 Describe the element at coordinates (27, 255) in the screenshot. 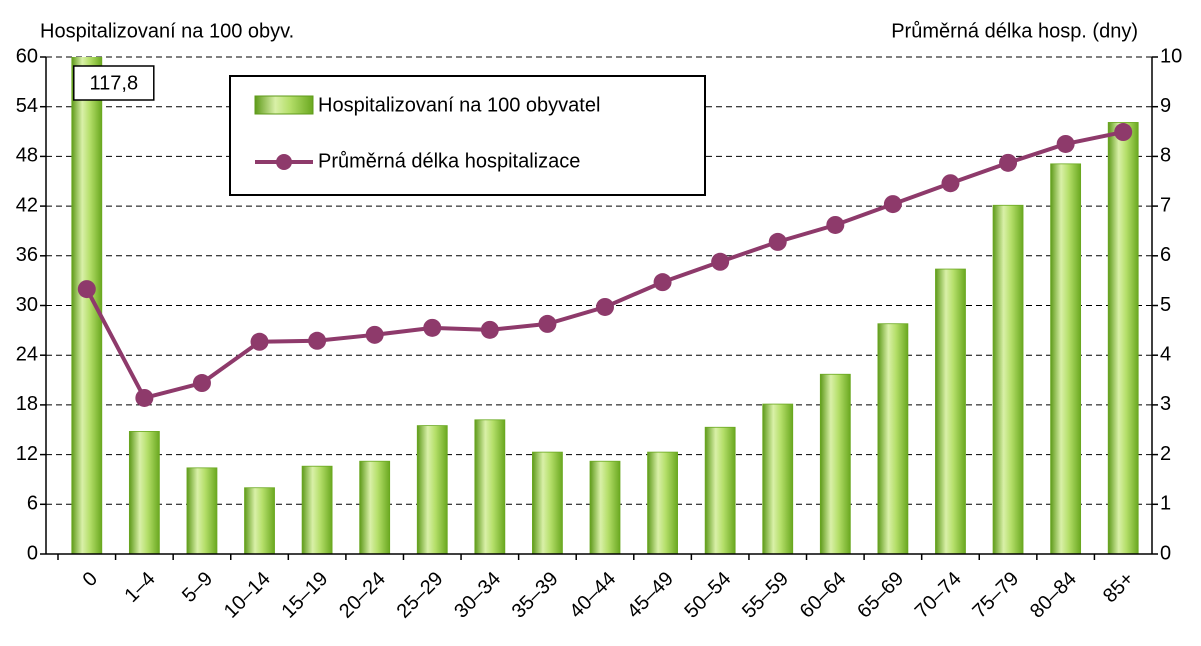

I see `y-tick-label: 36` at that location.